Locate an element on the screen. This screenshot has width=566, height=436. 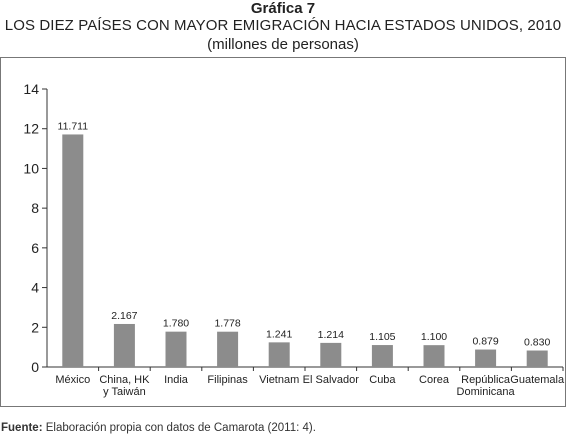
x-tick-label: China, HK y Taiwán is located at coordinates (124, 386).